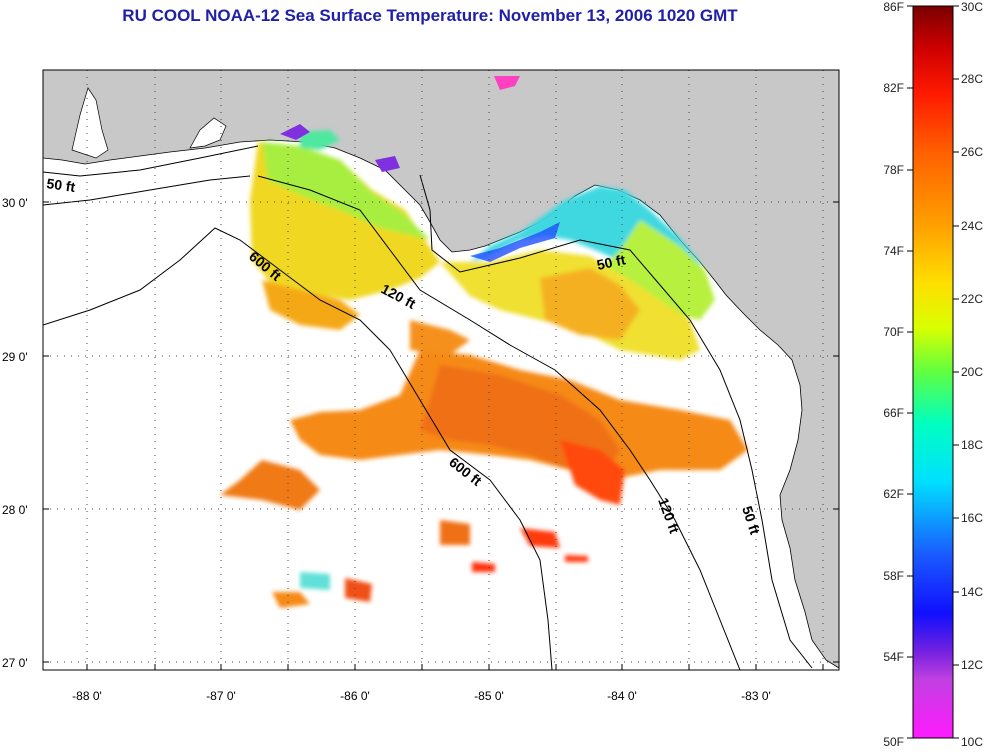 The height and width of the screenshot is (754, 992). What do you see at coordinates (893, 413) in the screenshot?
I see `cb-f-label-66: 66F` at bounding box center [893, 413].